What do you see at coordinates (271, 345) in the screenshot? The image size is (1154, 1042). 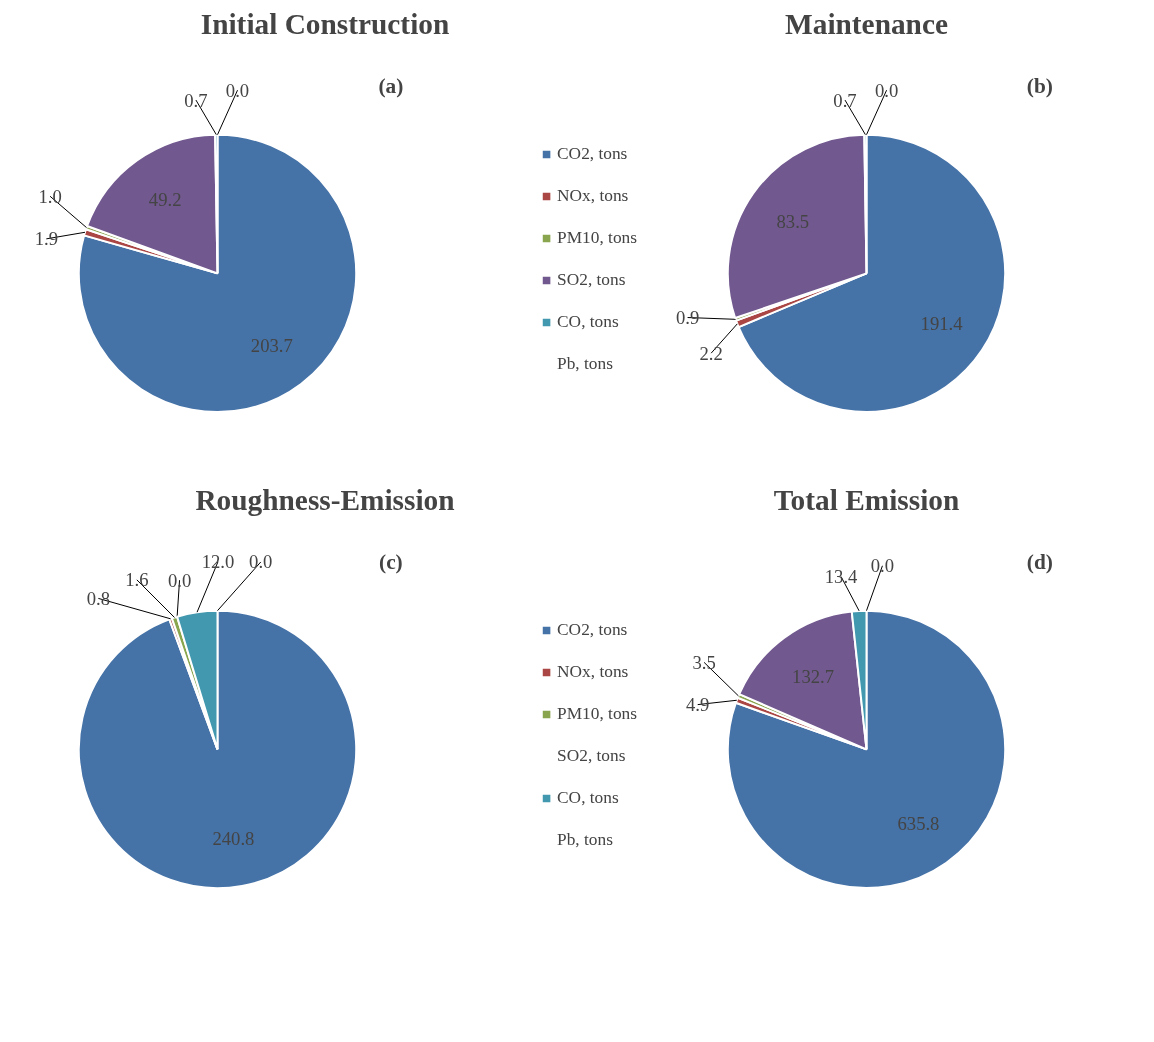 I see `data-label: 203.7` at bounding box center [271, 345].